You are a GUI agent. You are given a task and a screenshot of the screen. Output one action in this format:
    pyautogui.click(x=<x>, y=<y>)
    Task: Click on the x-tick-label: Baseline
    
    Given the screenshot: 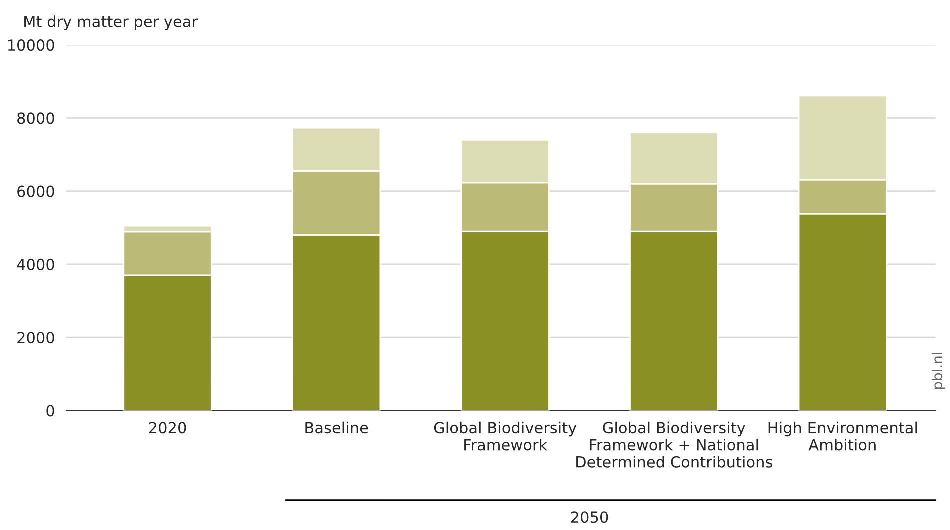 What is the action you would take?
    pyautogui.click(x=337, y=428)
    